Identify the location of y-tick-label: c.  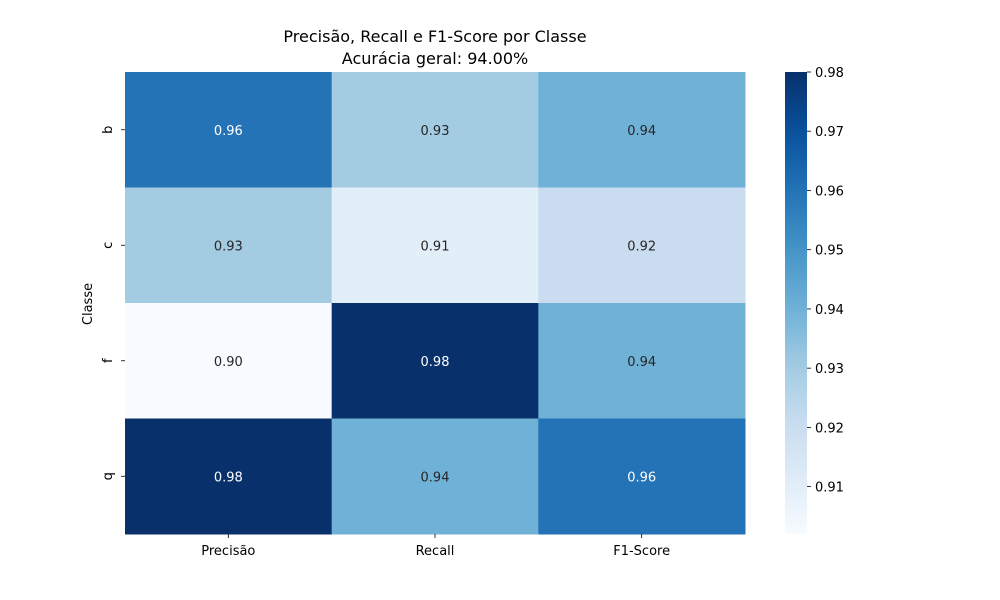
(108, 245).